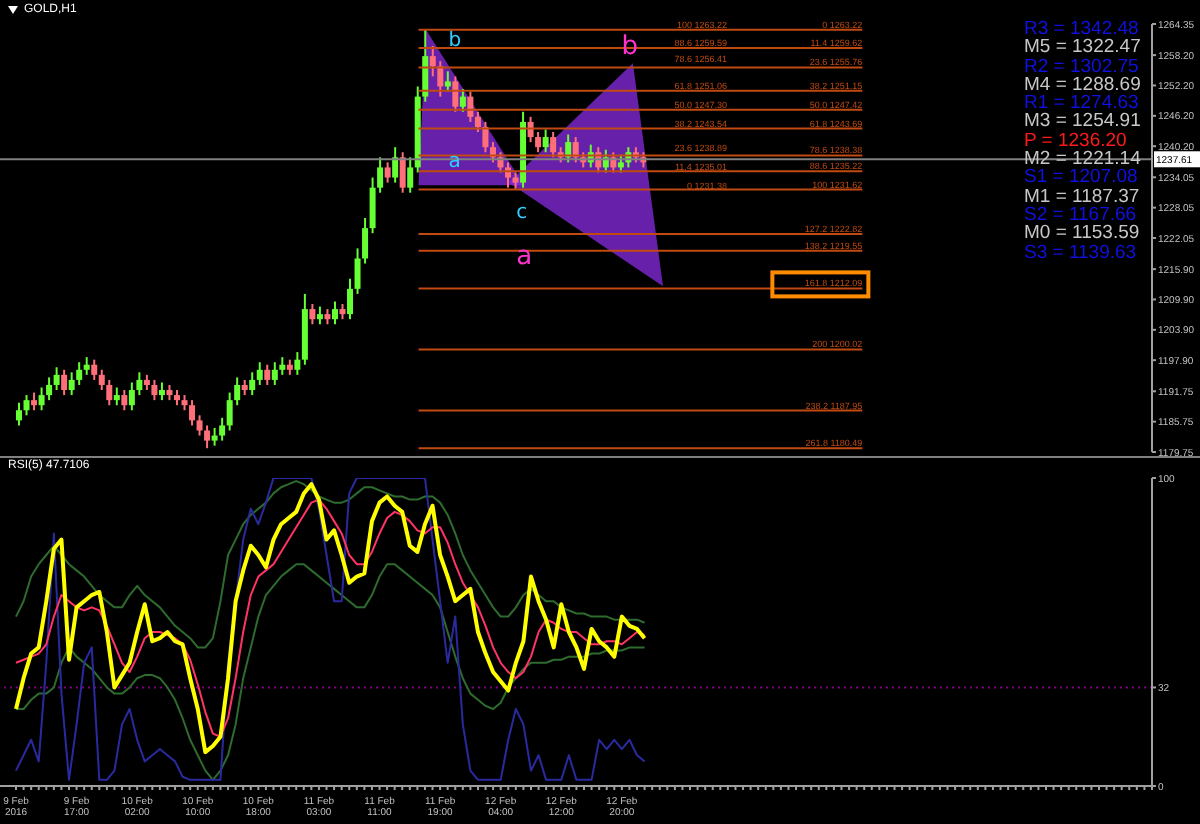 The width and height of the screenshot is (1200, 824). What do you see at coordinates (1081, 66) in the screenshot?
I see `annotation: R2 = 1302.75` at bounding box center [1081, 66].